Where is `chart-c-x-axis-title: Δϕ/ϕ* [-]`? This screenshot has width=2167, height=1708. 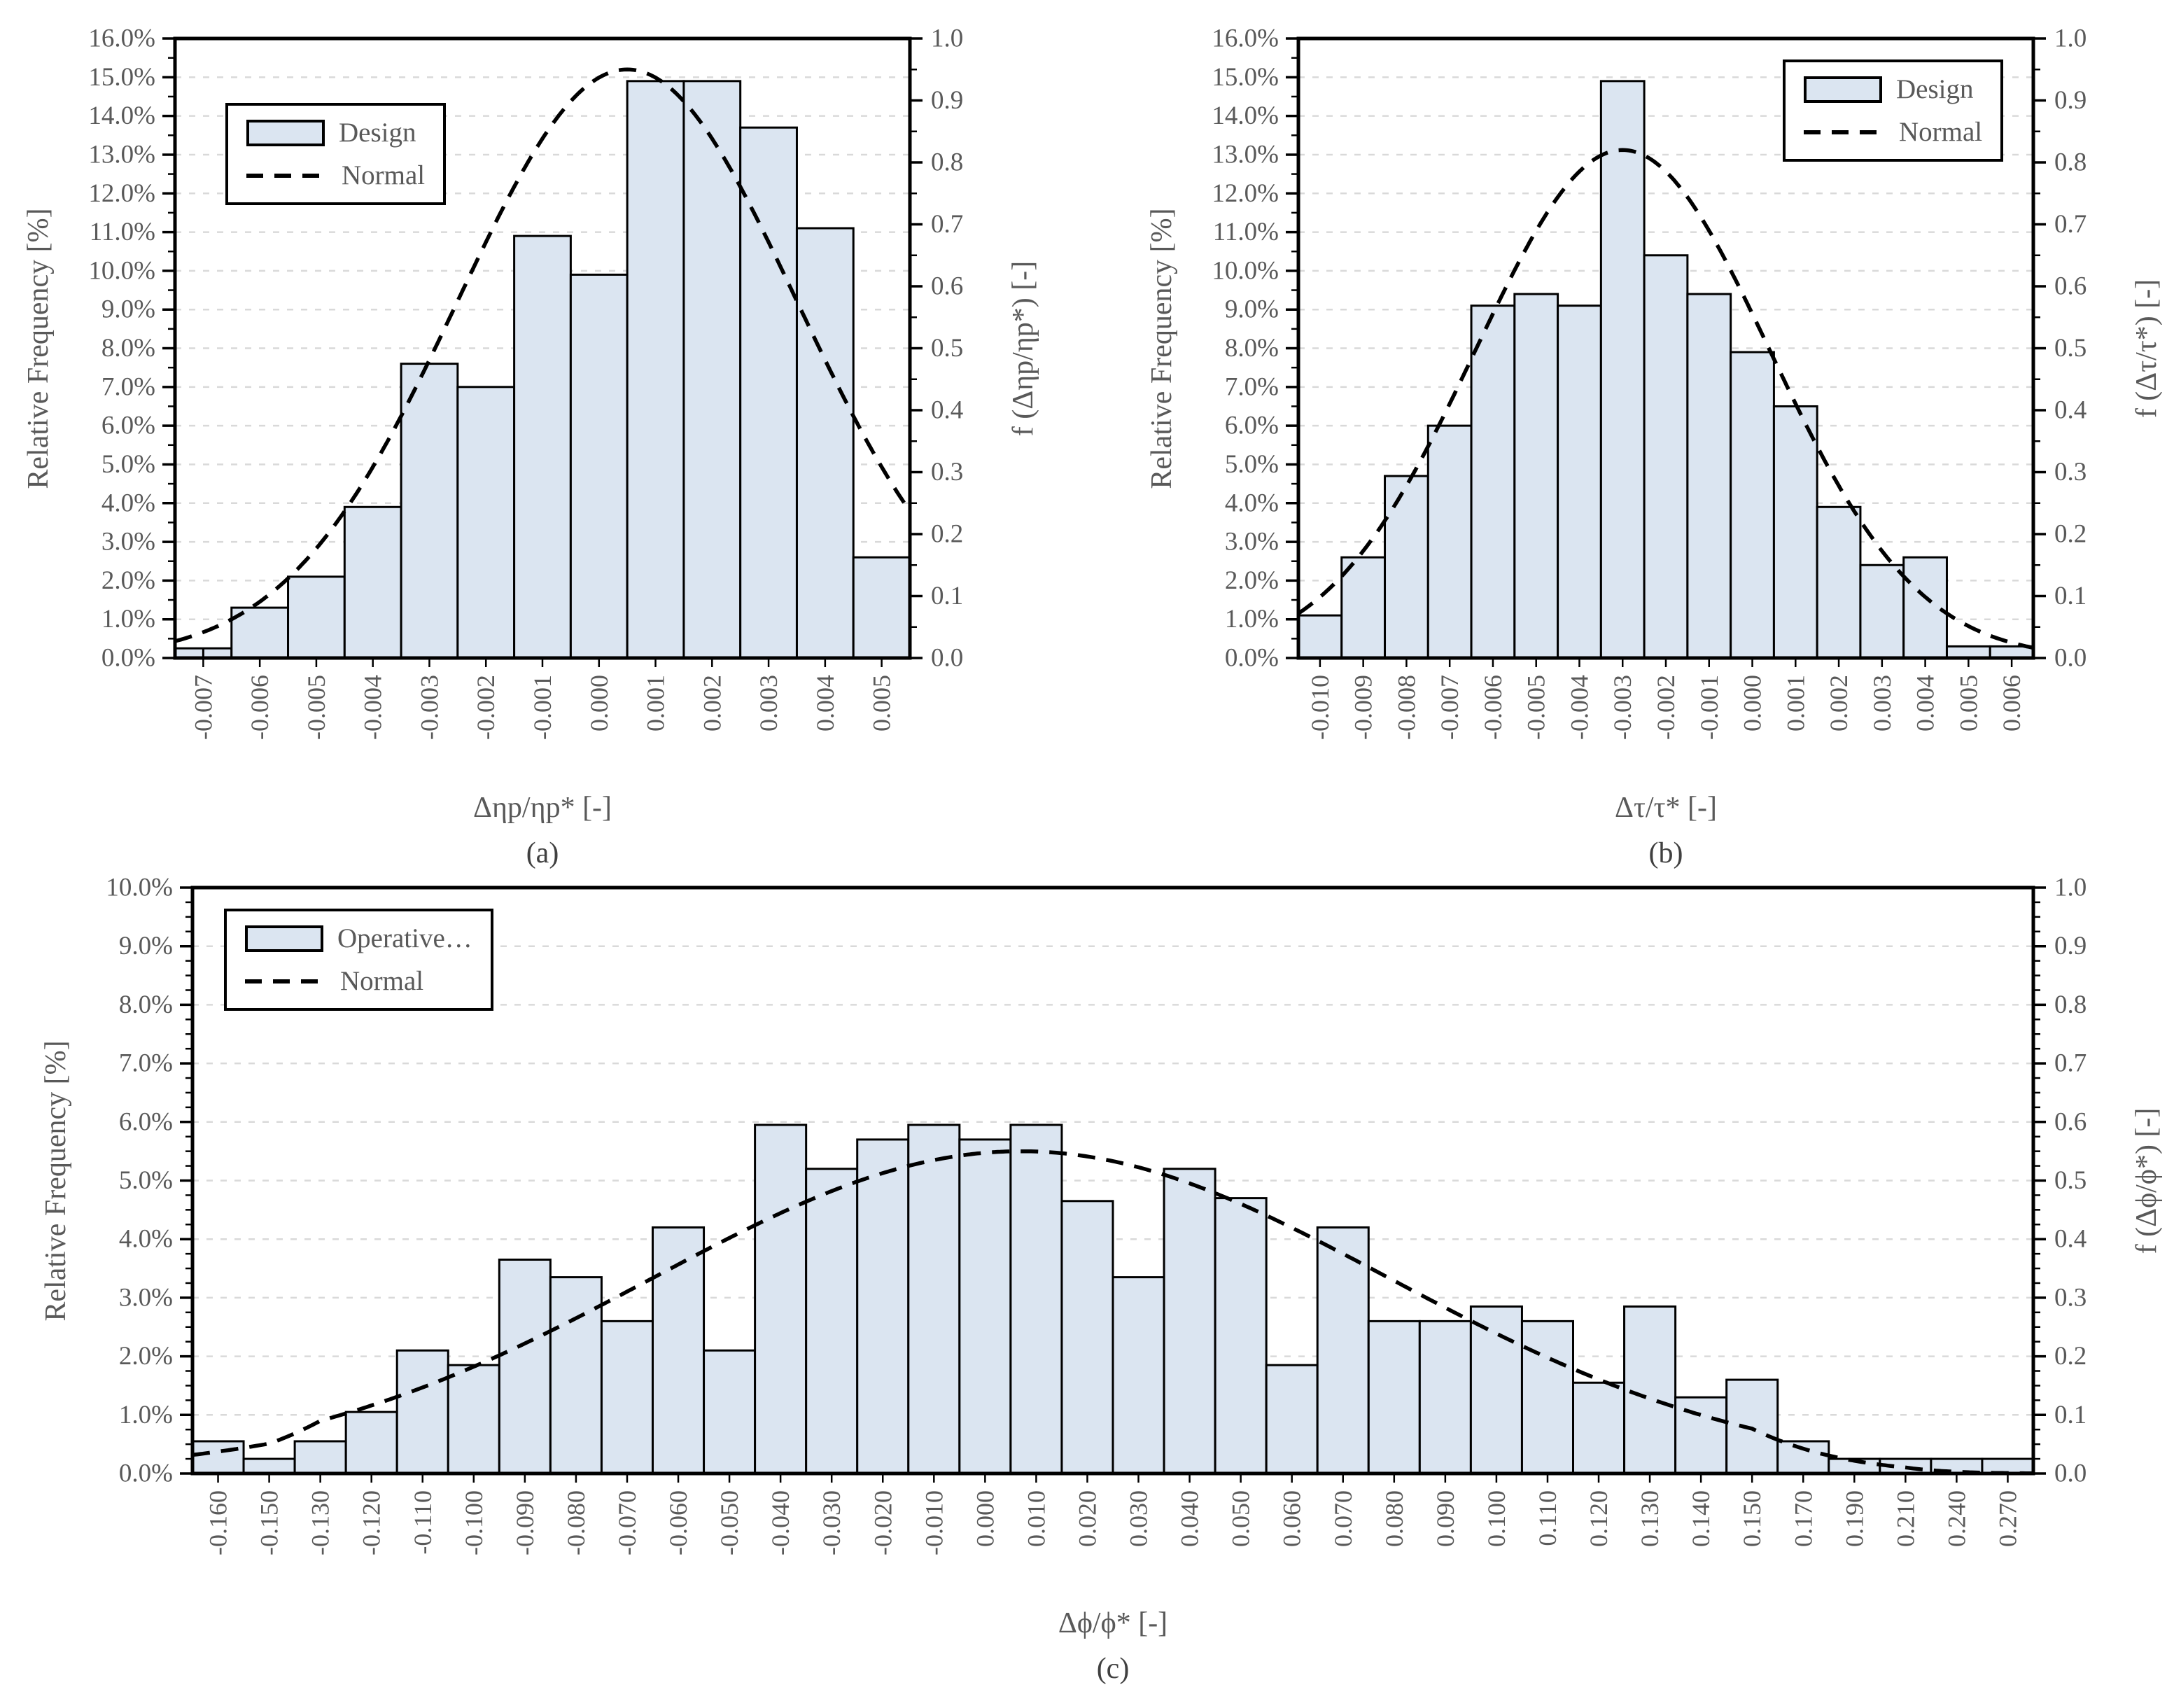 chart-c-x-axis-title: Δϕ/ϕ* [-] is located at coordinates (1113, 1623).